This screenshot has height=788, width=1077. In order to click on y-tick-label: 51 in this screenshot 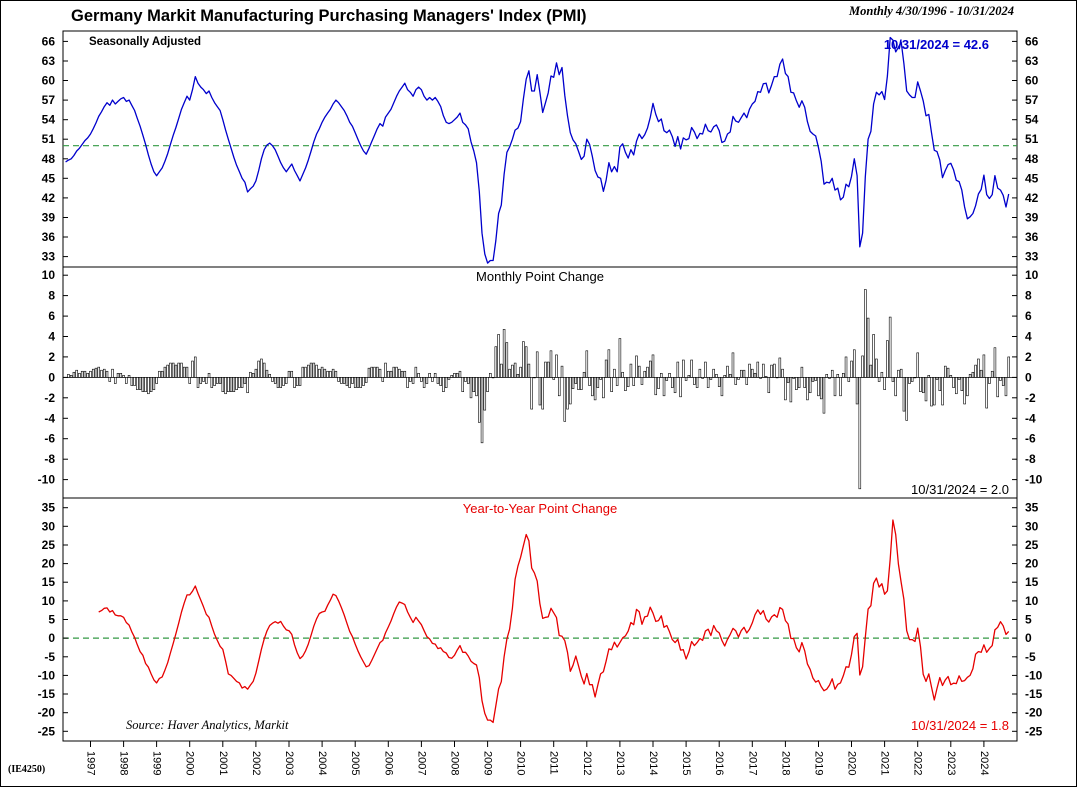, I will do `click(1032, 139)`.